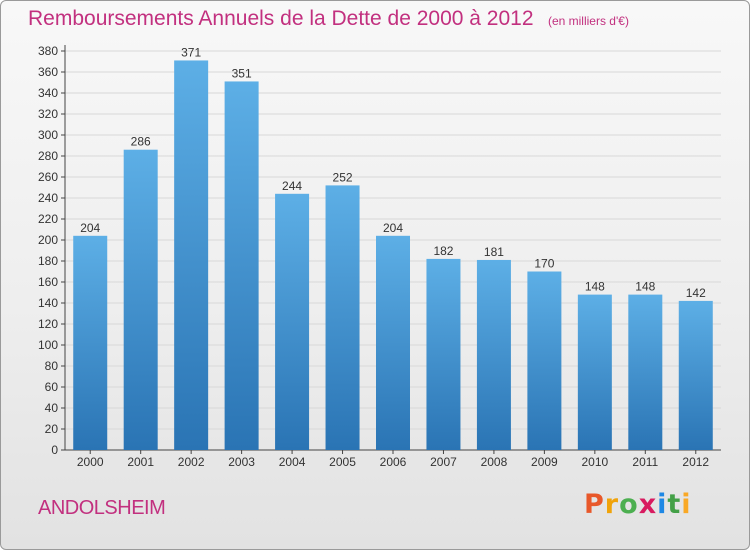  Describe the element at coordinates (141, 142) in the screenshot. I see `data-label: 286` at that location.